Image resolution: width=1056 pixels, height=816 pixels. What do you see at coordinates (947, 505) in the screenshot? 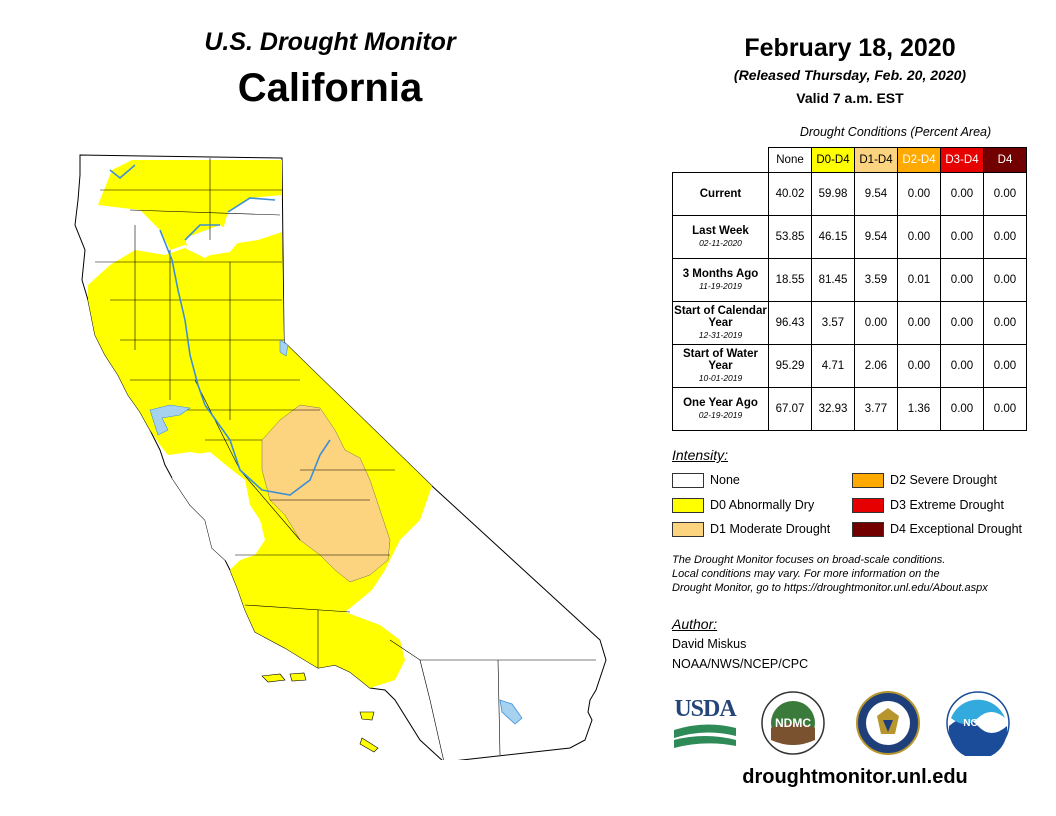
I see `legend-label: D3 Extreme Drought` at bounding box center [947, 505].